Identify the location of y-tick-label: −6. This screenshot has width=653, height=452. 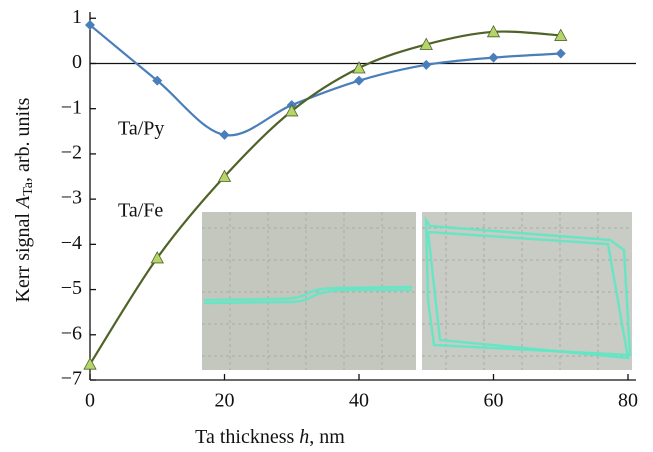
(71, 333).